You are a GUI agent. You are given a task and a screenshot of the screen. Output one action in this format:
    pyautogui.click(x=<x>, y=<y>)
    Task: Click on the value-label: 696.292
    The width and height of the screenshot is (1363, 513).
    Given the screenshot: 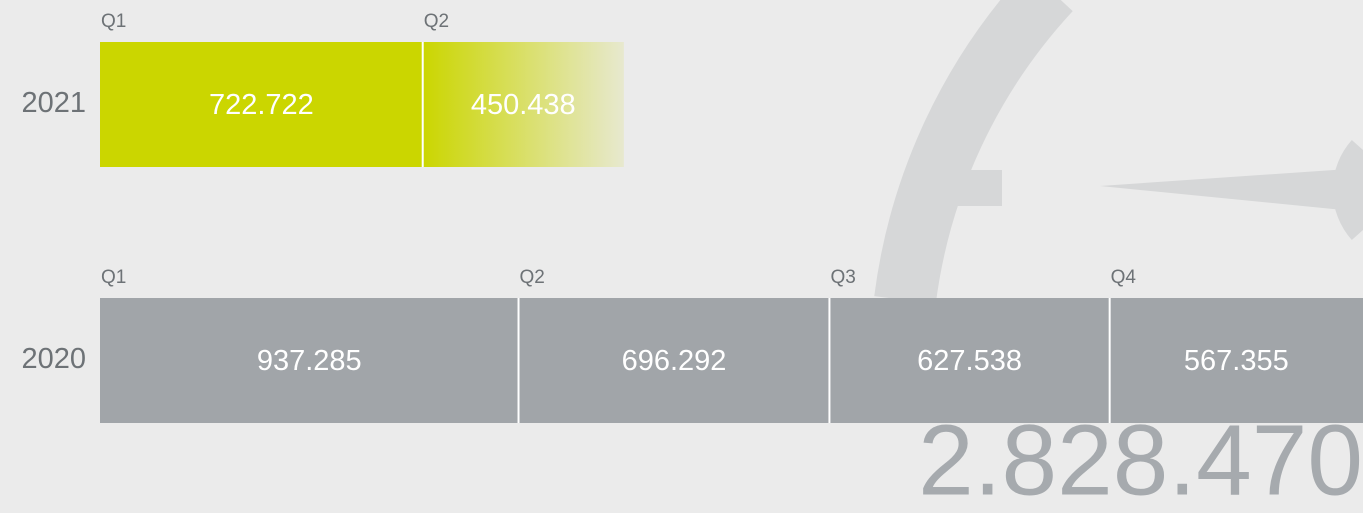 What is the action you would take?
    pyautogui.click(x=674, y=361)
    